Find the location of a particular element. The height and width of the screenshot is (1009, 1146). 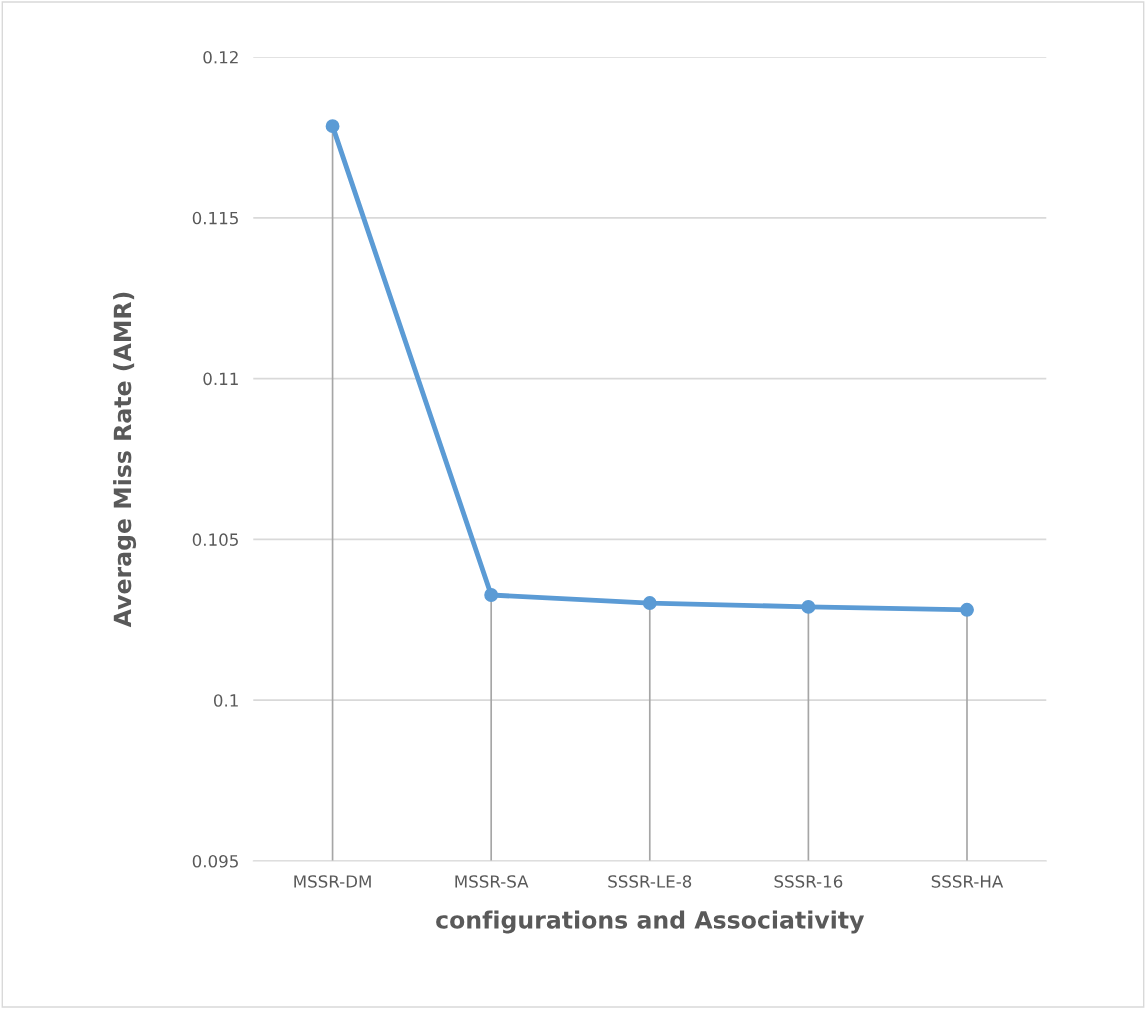

y-tick-label: 0.12 is located at coordinates (220, 57).